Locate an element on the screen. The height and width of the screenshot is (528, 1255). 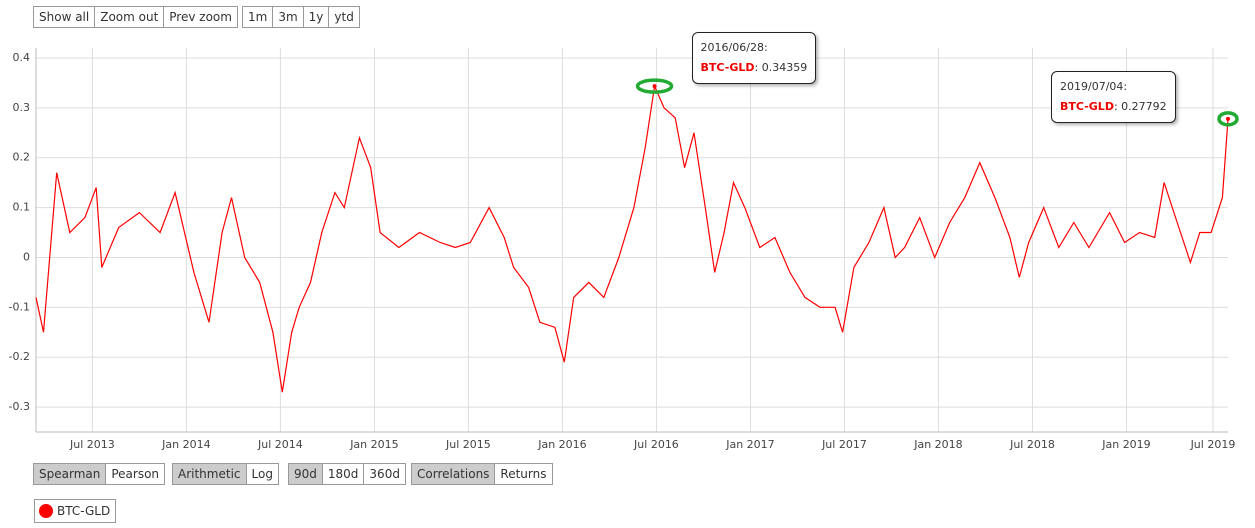
tooltip-value: 0.27792 is located at coordinates (1140, 106).